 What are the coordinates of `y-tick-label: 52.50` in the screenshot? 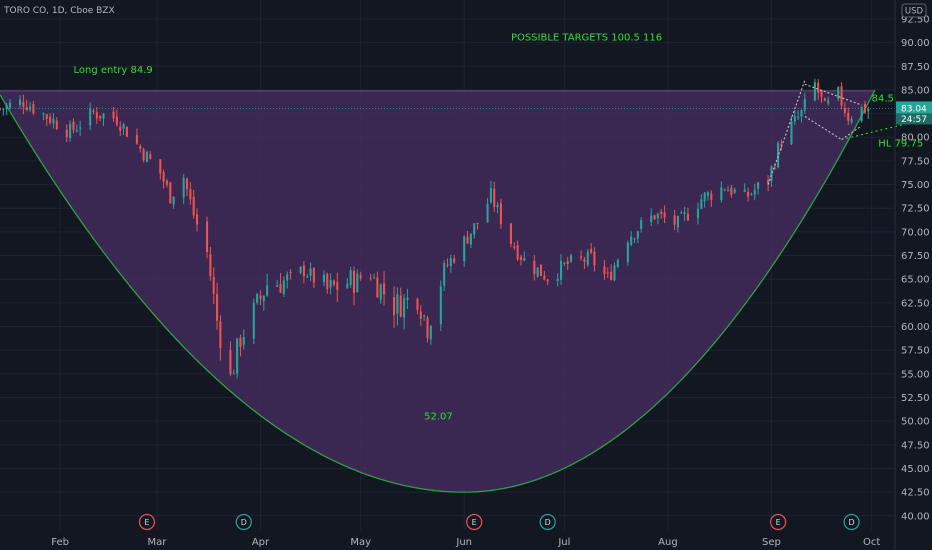 It's located at (915, 398).